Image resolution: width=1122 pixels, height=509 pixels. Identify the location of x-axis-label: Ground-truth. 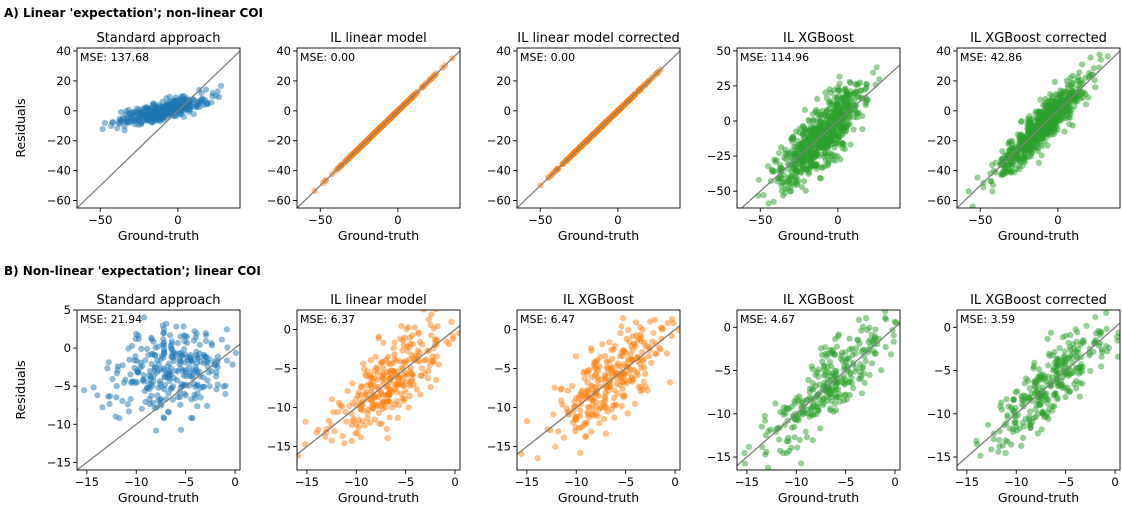
(378, 235).